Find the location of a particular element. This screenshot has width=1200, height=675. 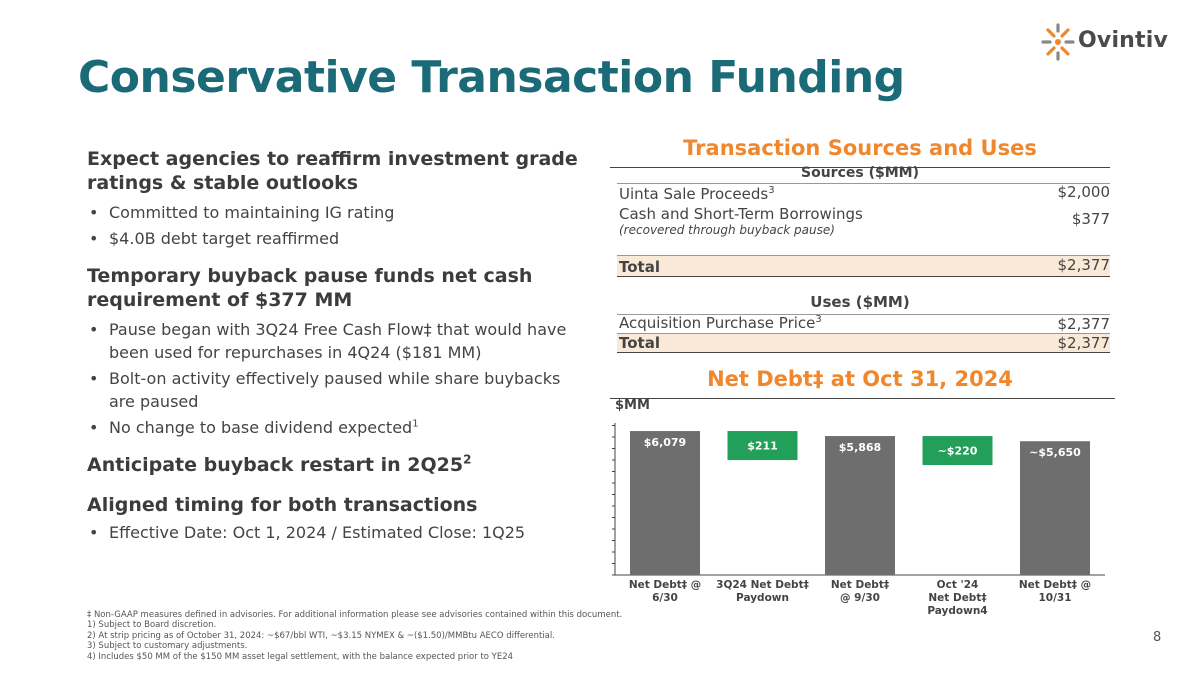

x-tick-label: 10/31 is located at coordinates (1054, 598).